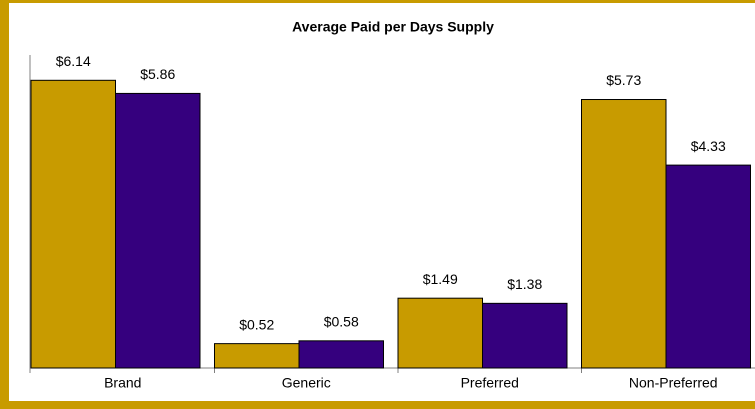 The height and width of the screenshot is (409, 755). I want to click on data-label: $5.86, so click(157, 74).